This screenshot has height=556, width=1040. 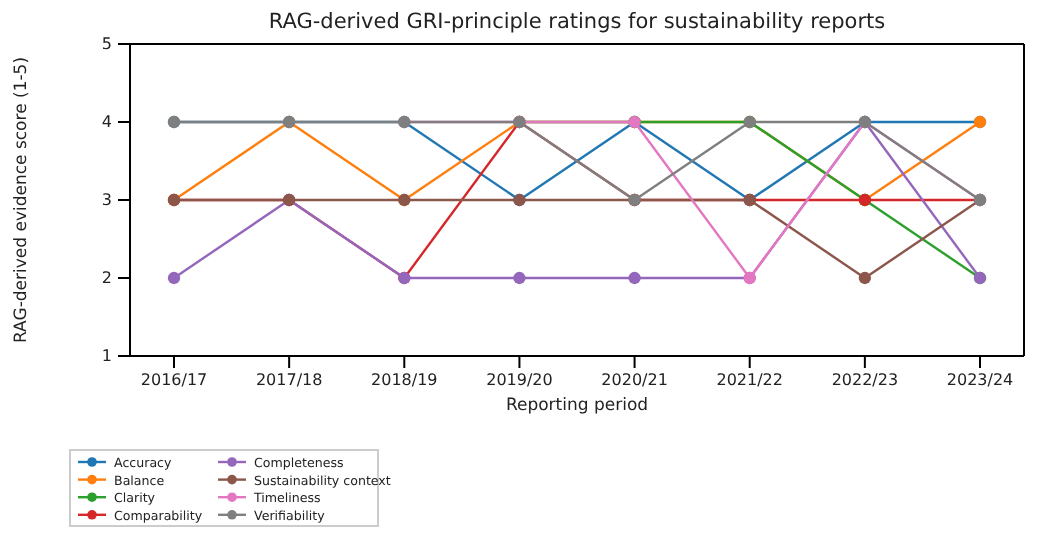 What do you see at coordinates (749, 380) in the screenshot?
I see `x-tick-label: 2021/22` at bounding box center [749, 380].